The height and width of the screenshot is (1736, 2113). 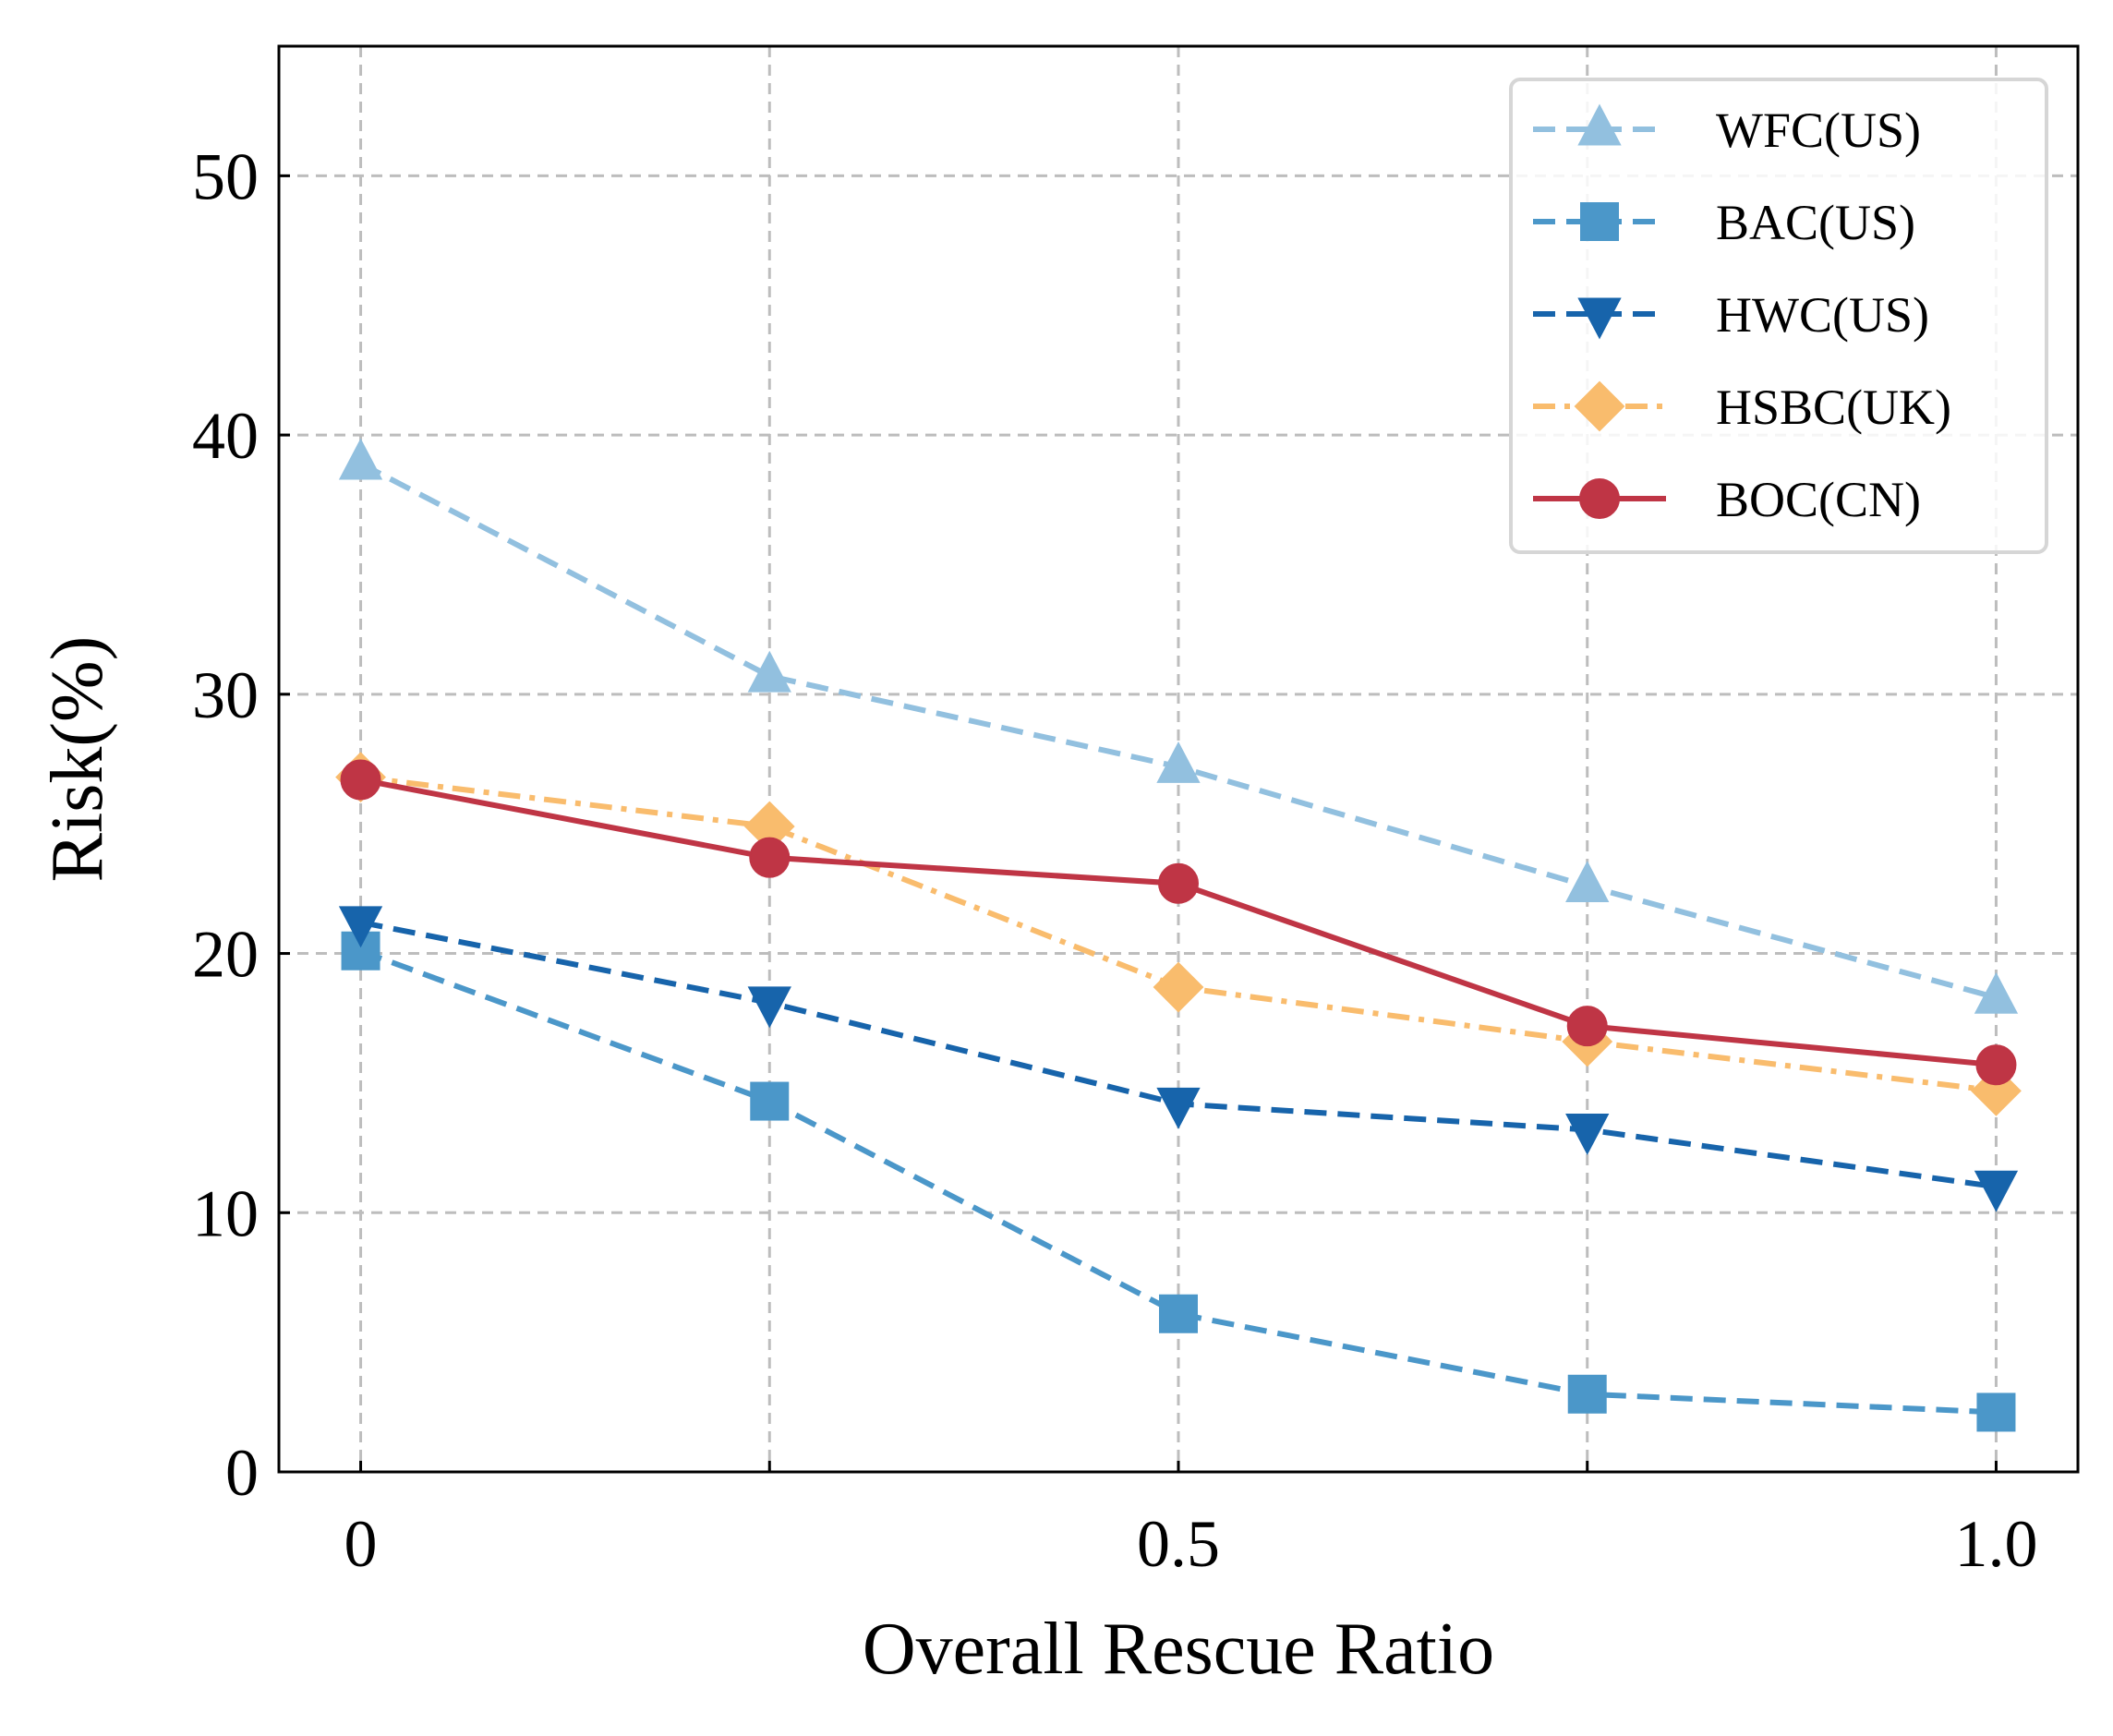 What do you see at coordinates (1178, 1059) in the screenshot?
I see `series-hwc-us` at bounding box center [1178, 1059].